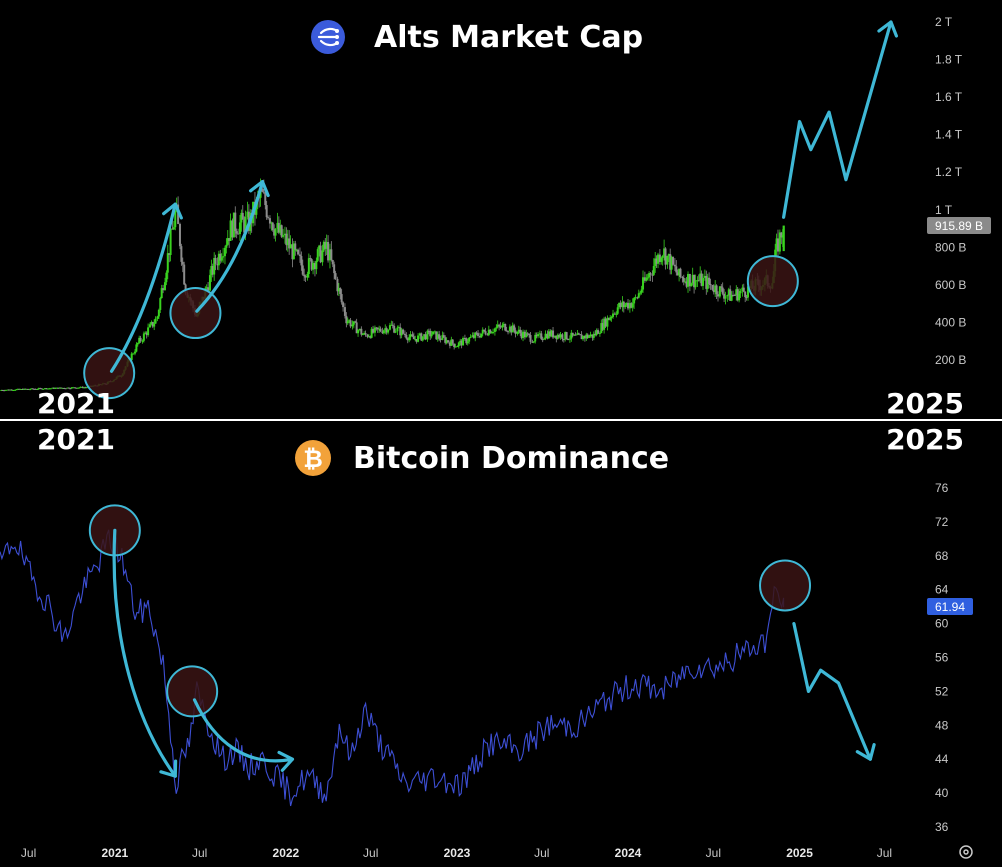 This screenshot has height=867, width=1002. I want to click on alts-y-tick-label: 600 B, so click(950, 285).